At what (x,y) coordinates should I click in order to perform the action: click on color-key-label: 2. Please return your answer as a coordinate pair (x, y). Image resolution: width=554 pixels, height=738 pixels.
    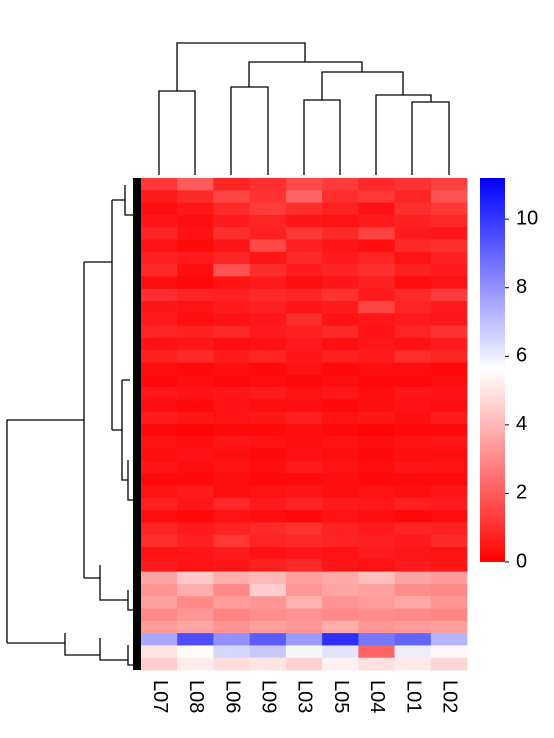
    Looking at the image, I should click on (521, 493).